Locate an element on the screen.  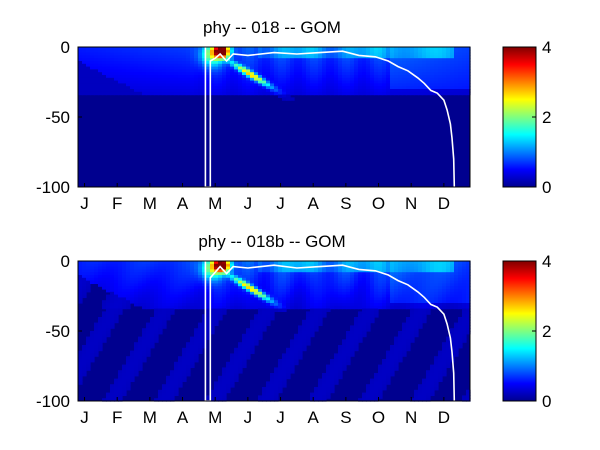
x-tick-label: D is located at coordinates (444, 203).